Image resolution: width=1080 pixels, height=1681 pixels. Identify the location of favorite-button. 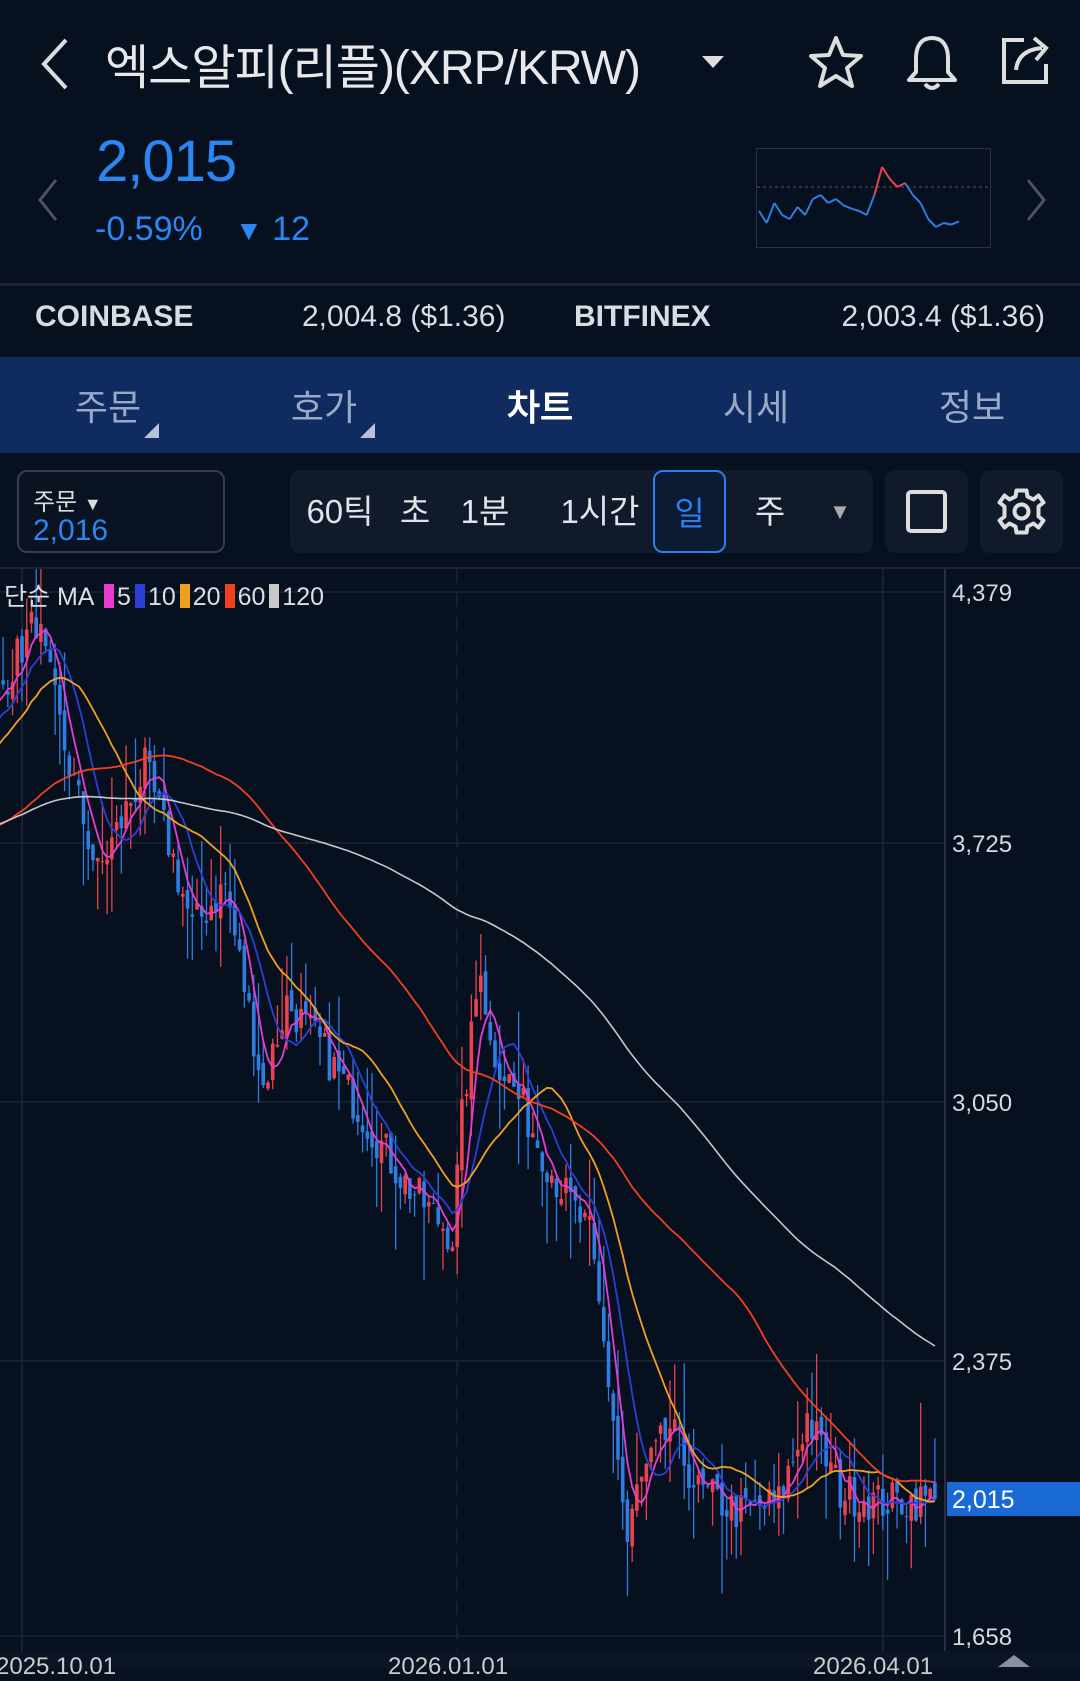
(836, 64).